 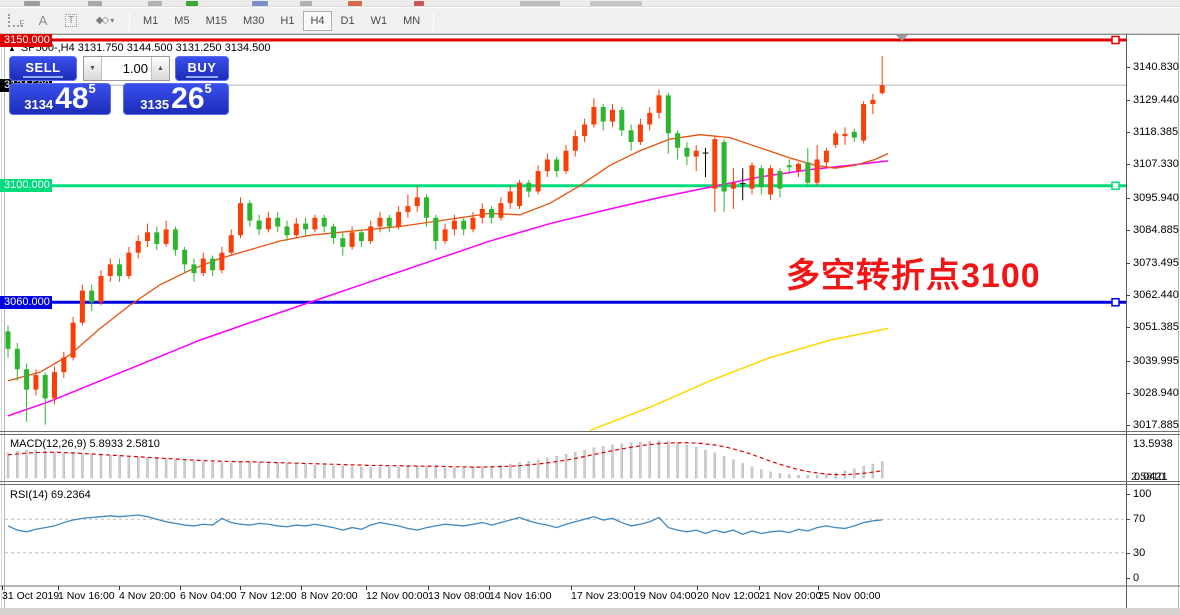 I want to click on timeframe-button-m5: M5, so click(x=182, y=20).